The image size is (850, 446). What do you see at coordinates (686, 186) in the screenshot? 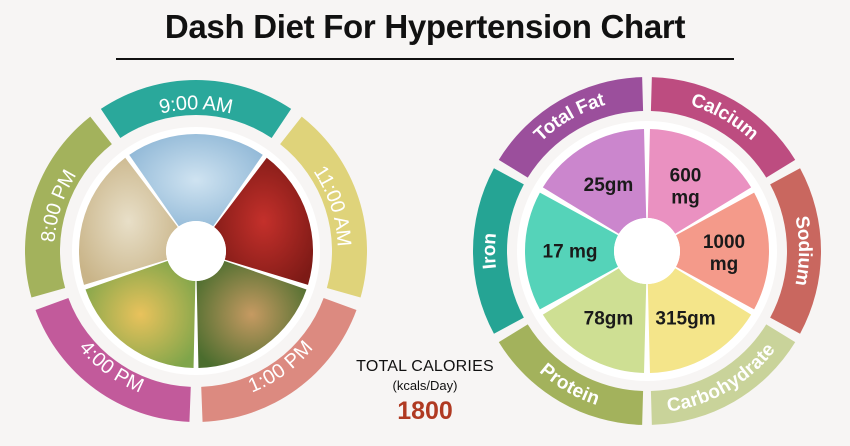
I see `nutrient-value: 600 mg` at bounding box center [686, 186].